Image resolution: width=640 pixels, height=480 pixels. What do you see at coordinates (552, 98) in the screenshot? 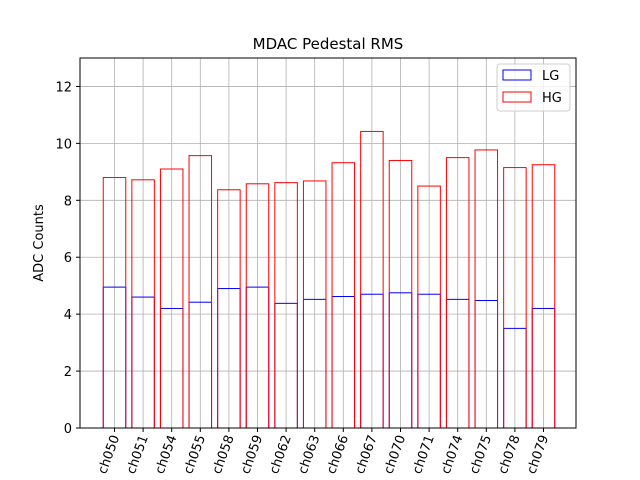
I see `legend-label-hg: HG` at bounding box center [552, 98].